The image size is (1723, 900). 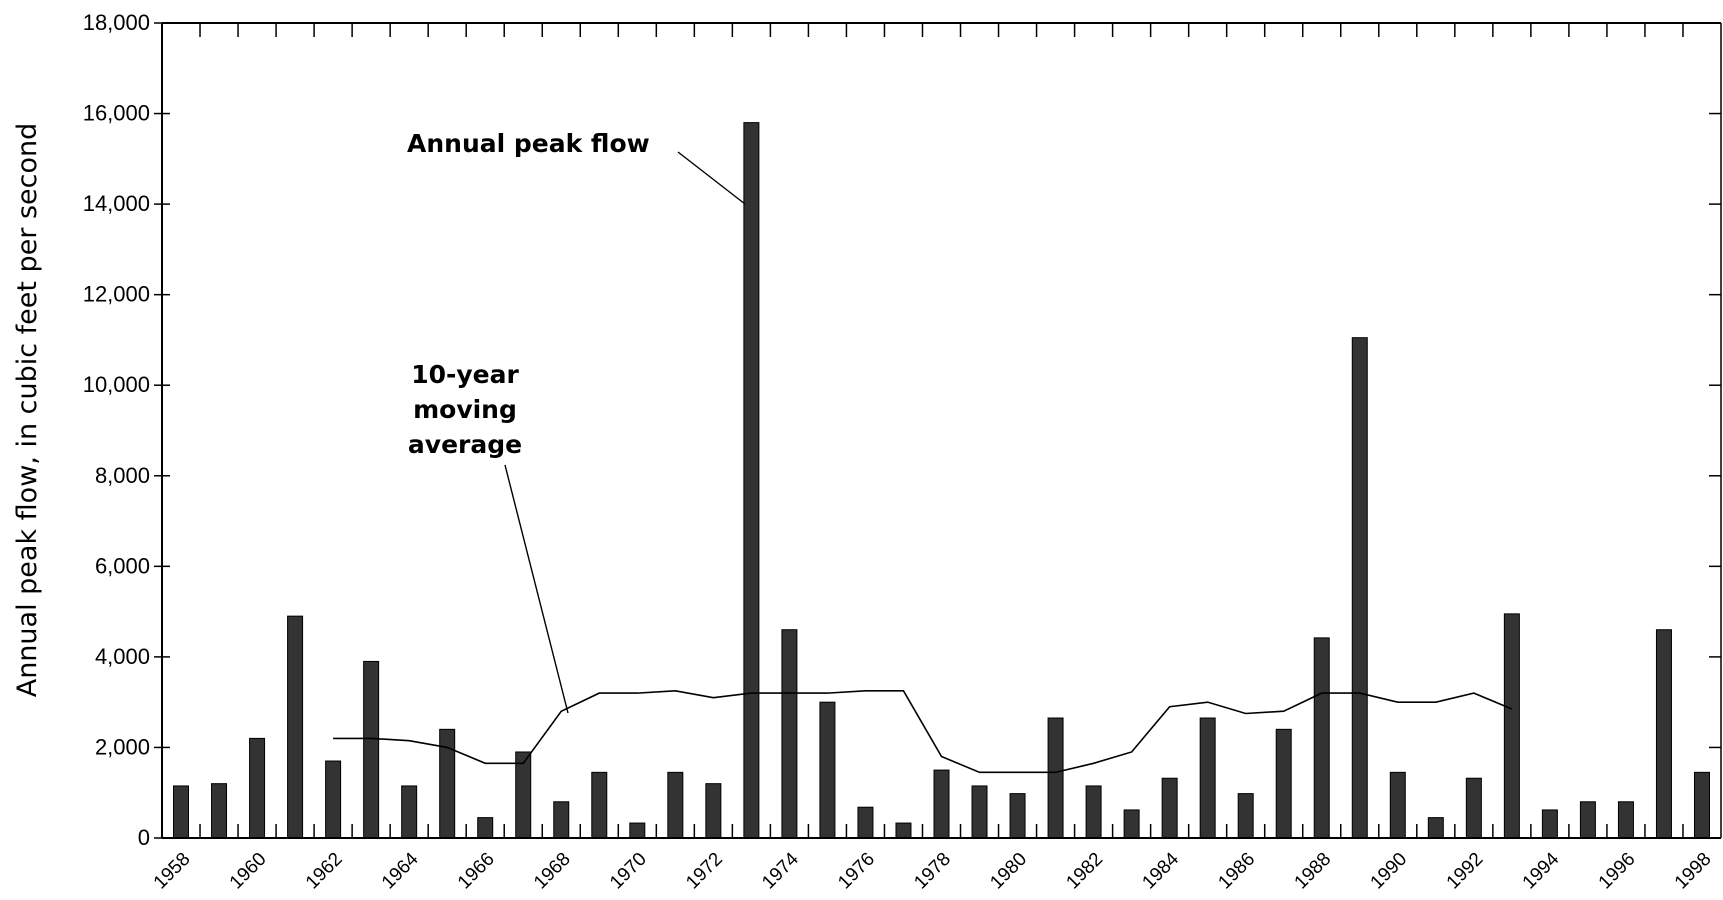 I want to click on bar-1992, so click(x=1473, y=808).